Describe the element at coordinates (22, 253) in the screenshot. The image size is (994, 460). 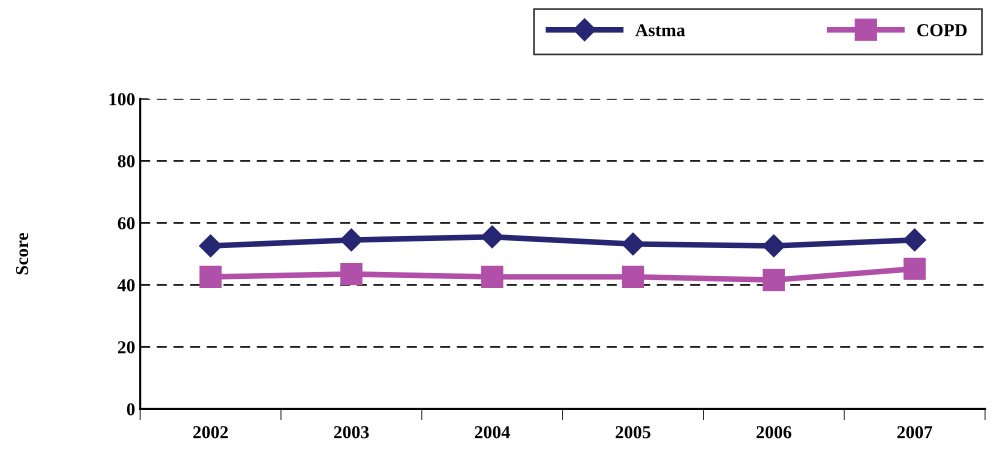
I see `y-axis-title: Score` at that location.